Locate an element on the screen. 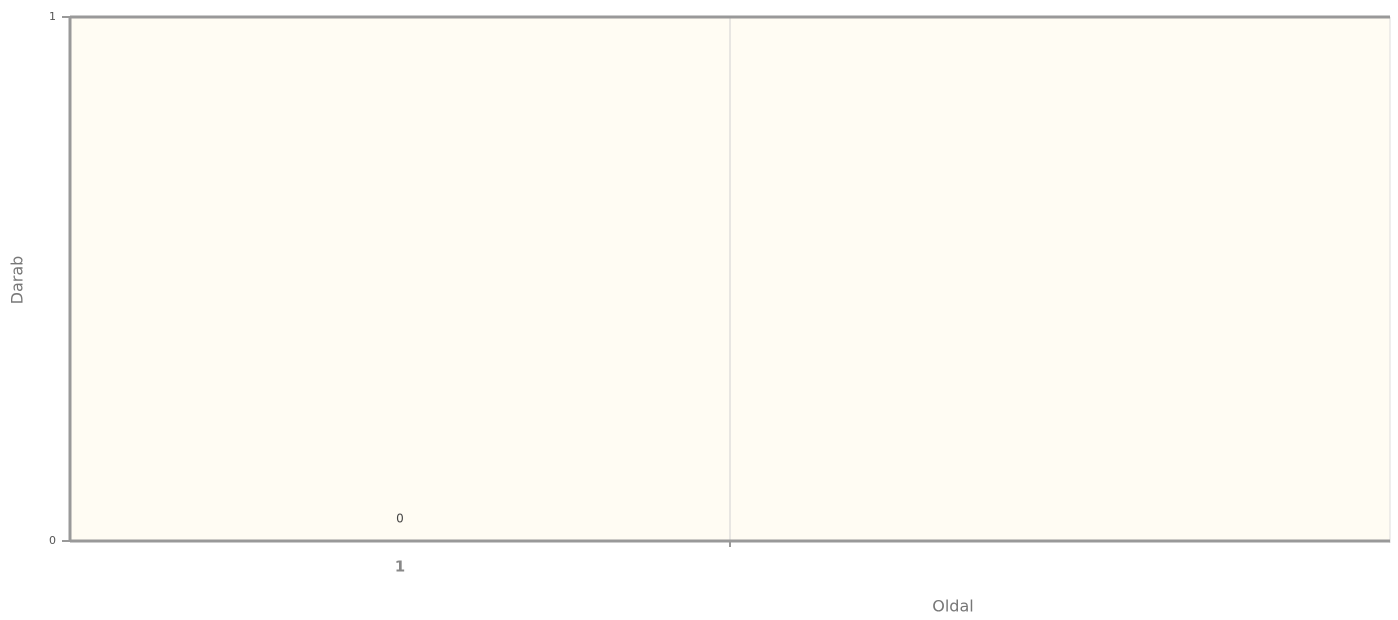 The image size is (1398, 620). data-label: 0 is located at coordinates (400, 519).